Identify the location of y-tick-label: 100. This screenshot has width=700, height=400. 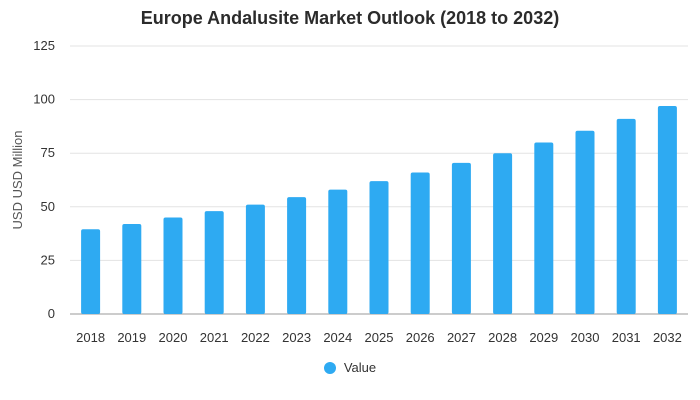
(44, 99).